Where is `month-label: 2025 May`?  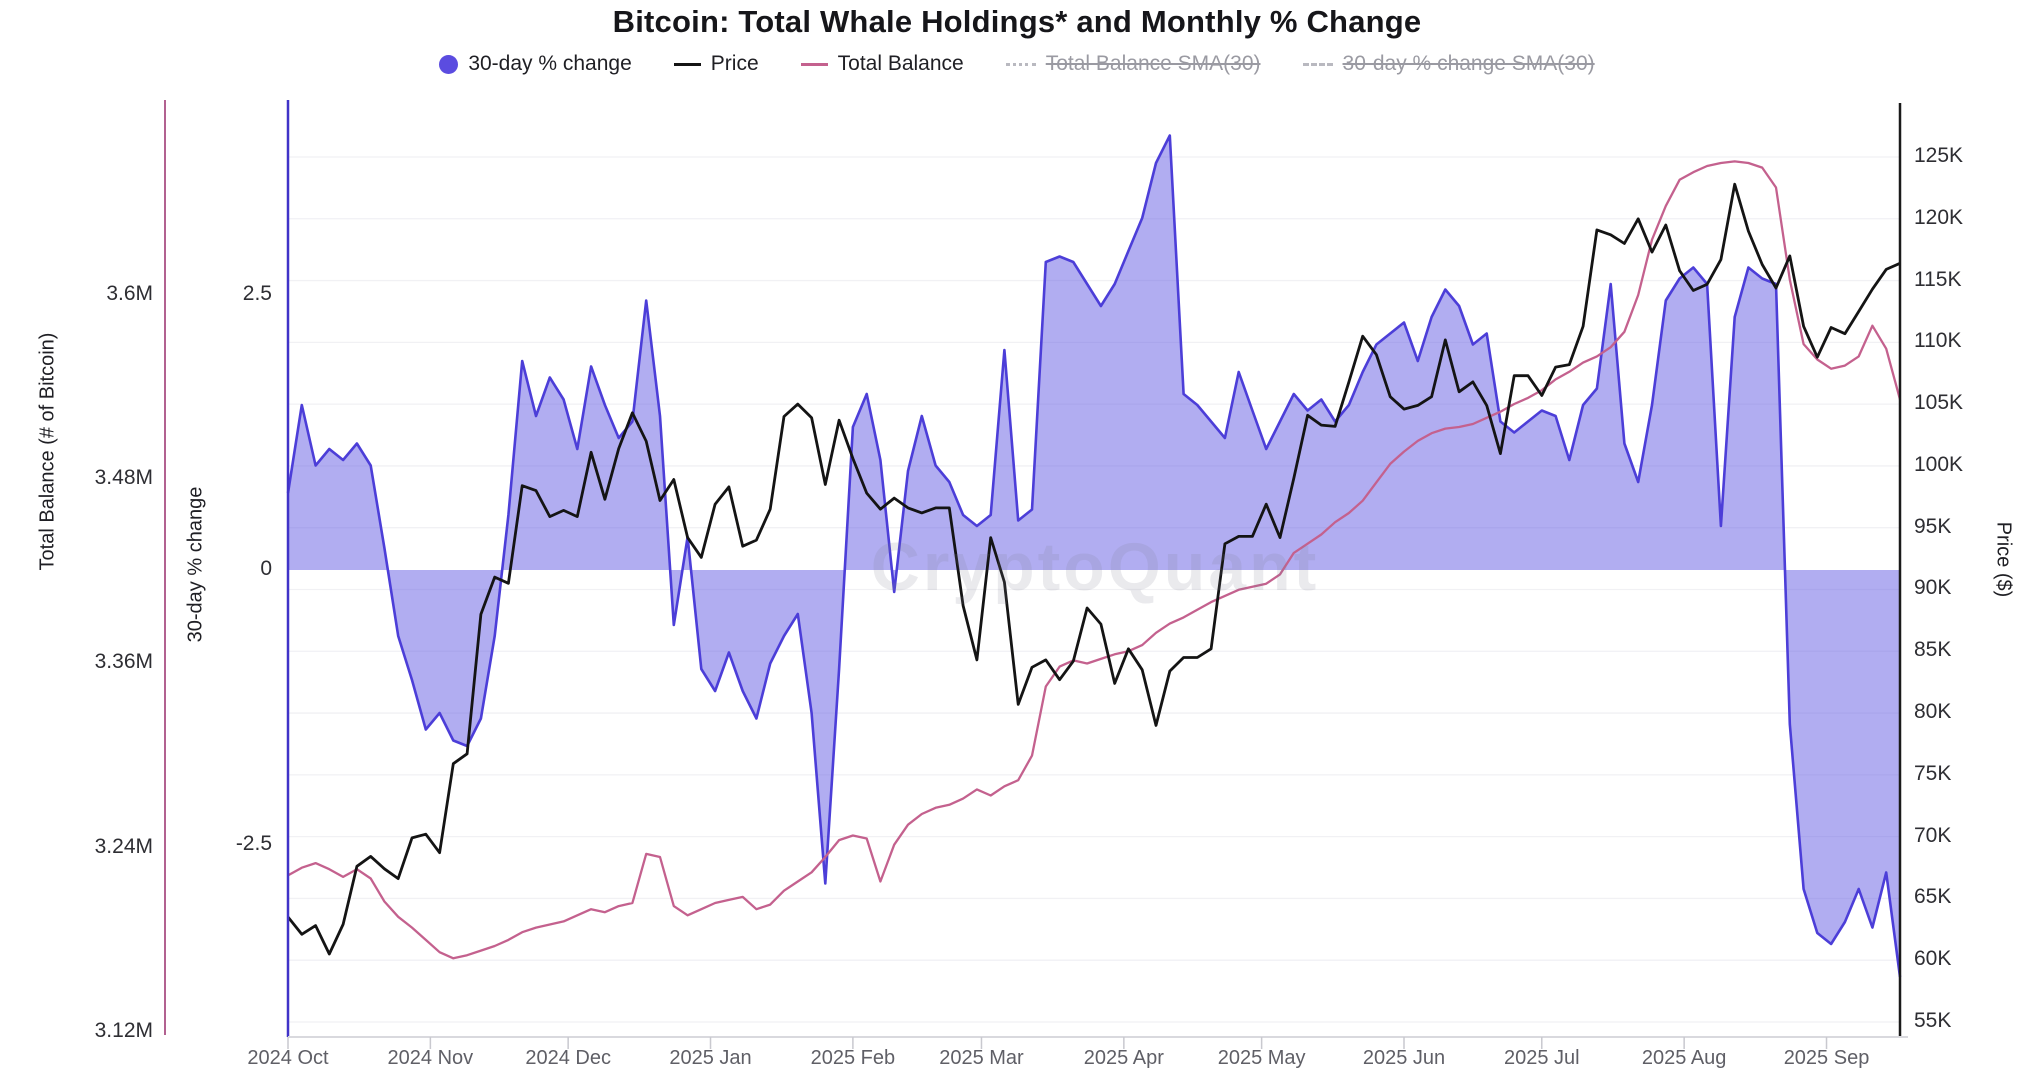
month-label: 2025 May is located at coordinates (1261, 1058).